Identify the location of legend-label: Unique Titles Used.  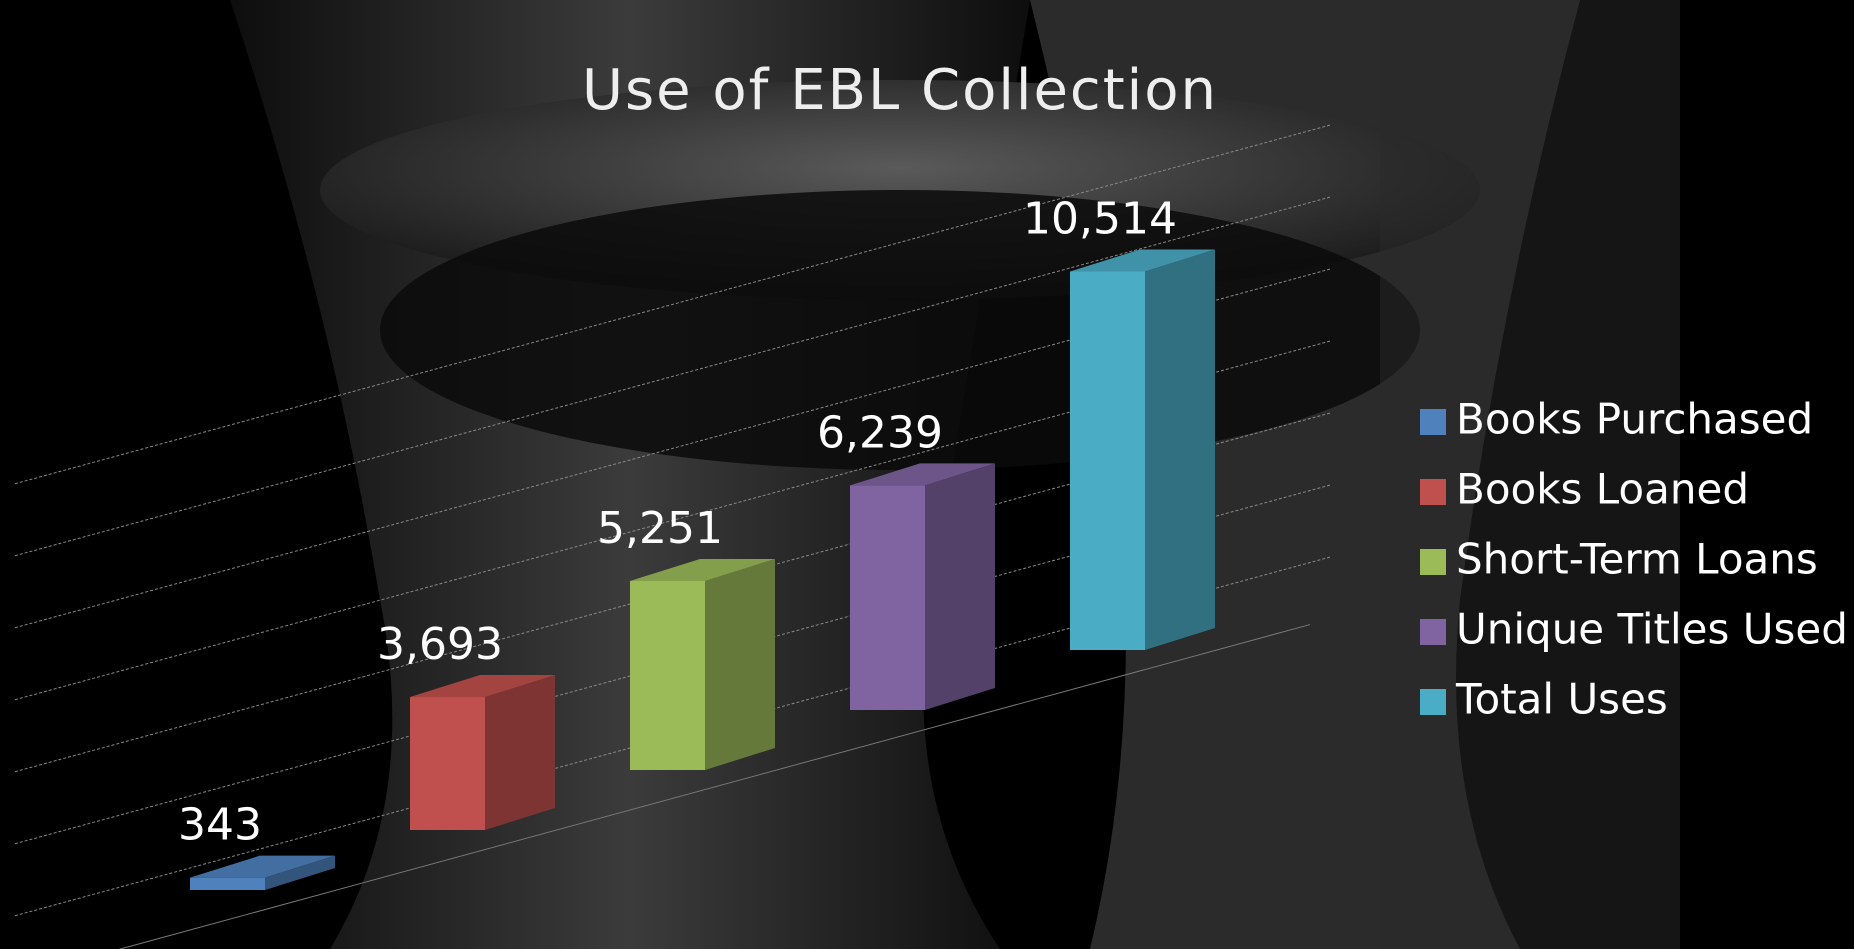
(1652, 629).